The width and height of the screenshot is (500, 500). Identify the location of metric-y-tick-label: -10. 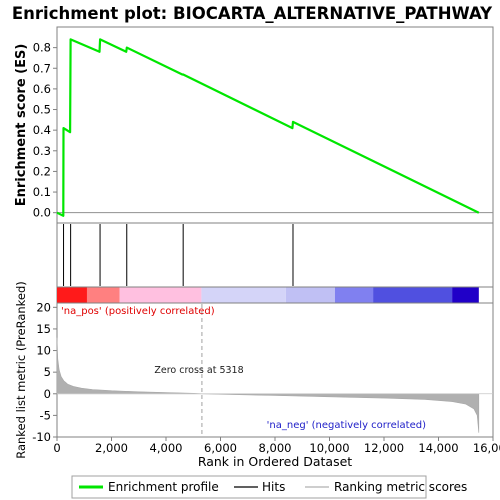
(41, 437).